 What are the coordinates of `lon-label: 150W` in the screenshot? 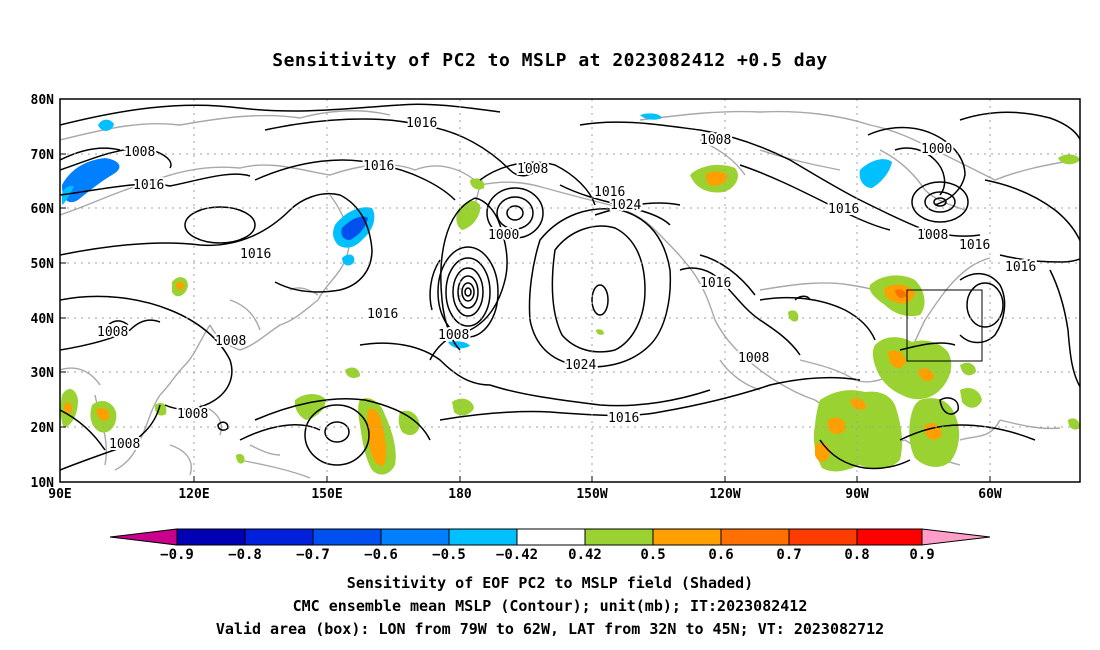 It's located at (591, 494).